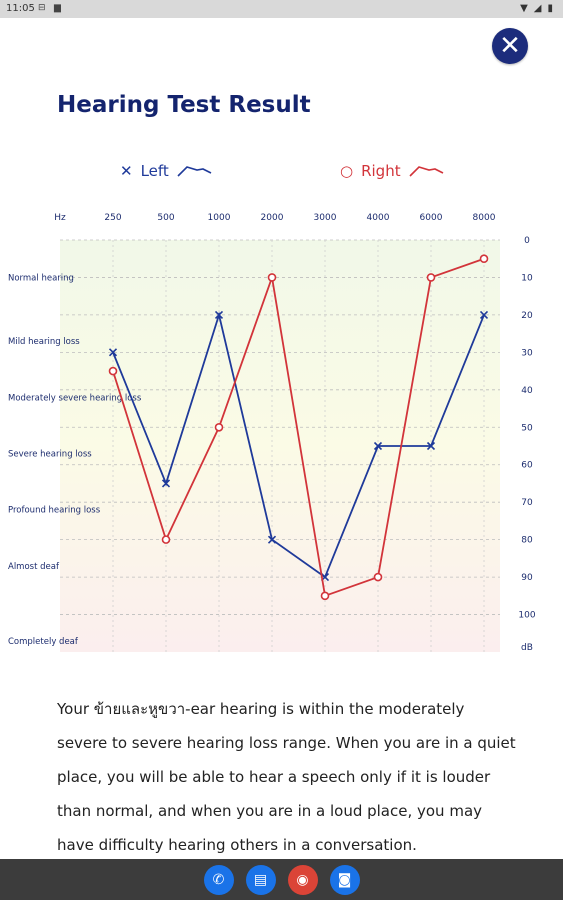  Describe the element at coordinates (527, 466) in the screenshot. I see `y-tick-label: 60` at that location.